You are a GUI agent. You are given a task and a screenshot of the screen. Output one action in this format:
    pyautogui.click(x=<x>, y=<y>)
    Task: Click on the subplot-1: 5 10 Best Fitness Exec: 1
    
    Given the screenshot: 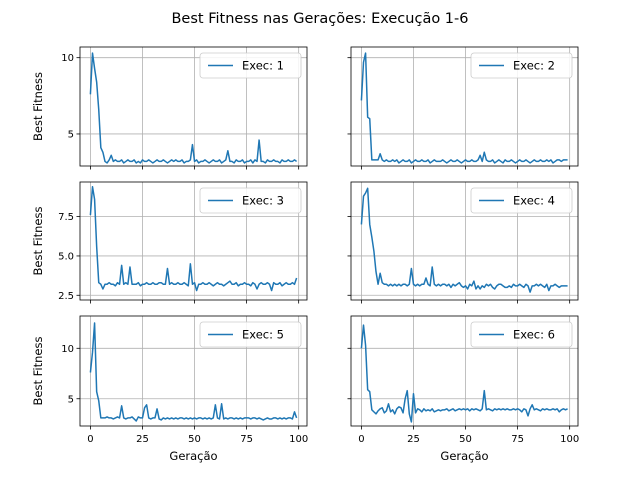 What is the action you would take?
    pyautogui.click(x=169, y=108)
    